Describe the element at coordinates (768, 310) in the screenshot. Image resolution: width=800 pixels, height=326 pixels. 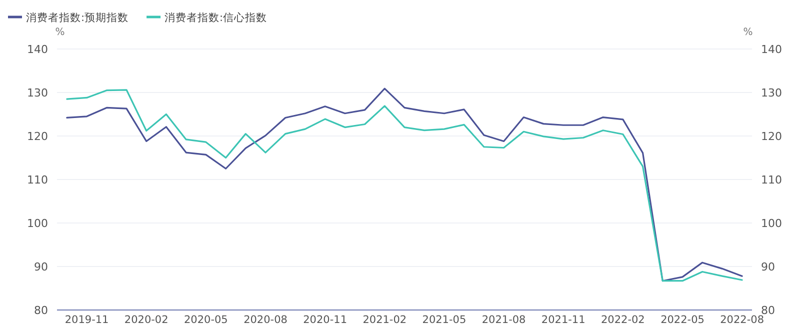
I see `y2-tick-label: 80` at that location.